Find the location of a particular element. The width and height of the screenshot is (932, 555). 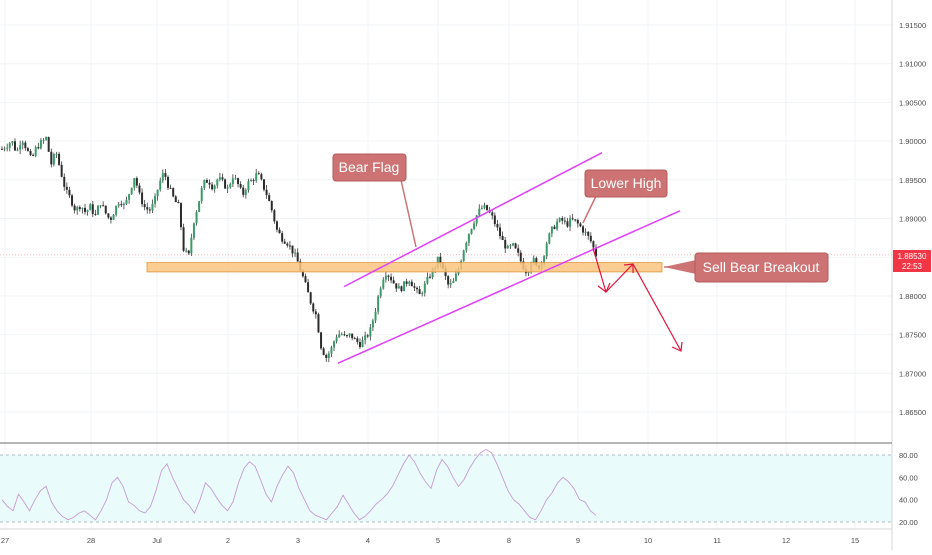

rsi-tick-label: 20.00 is located at coordinates (908, 522).